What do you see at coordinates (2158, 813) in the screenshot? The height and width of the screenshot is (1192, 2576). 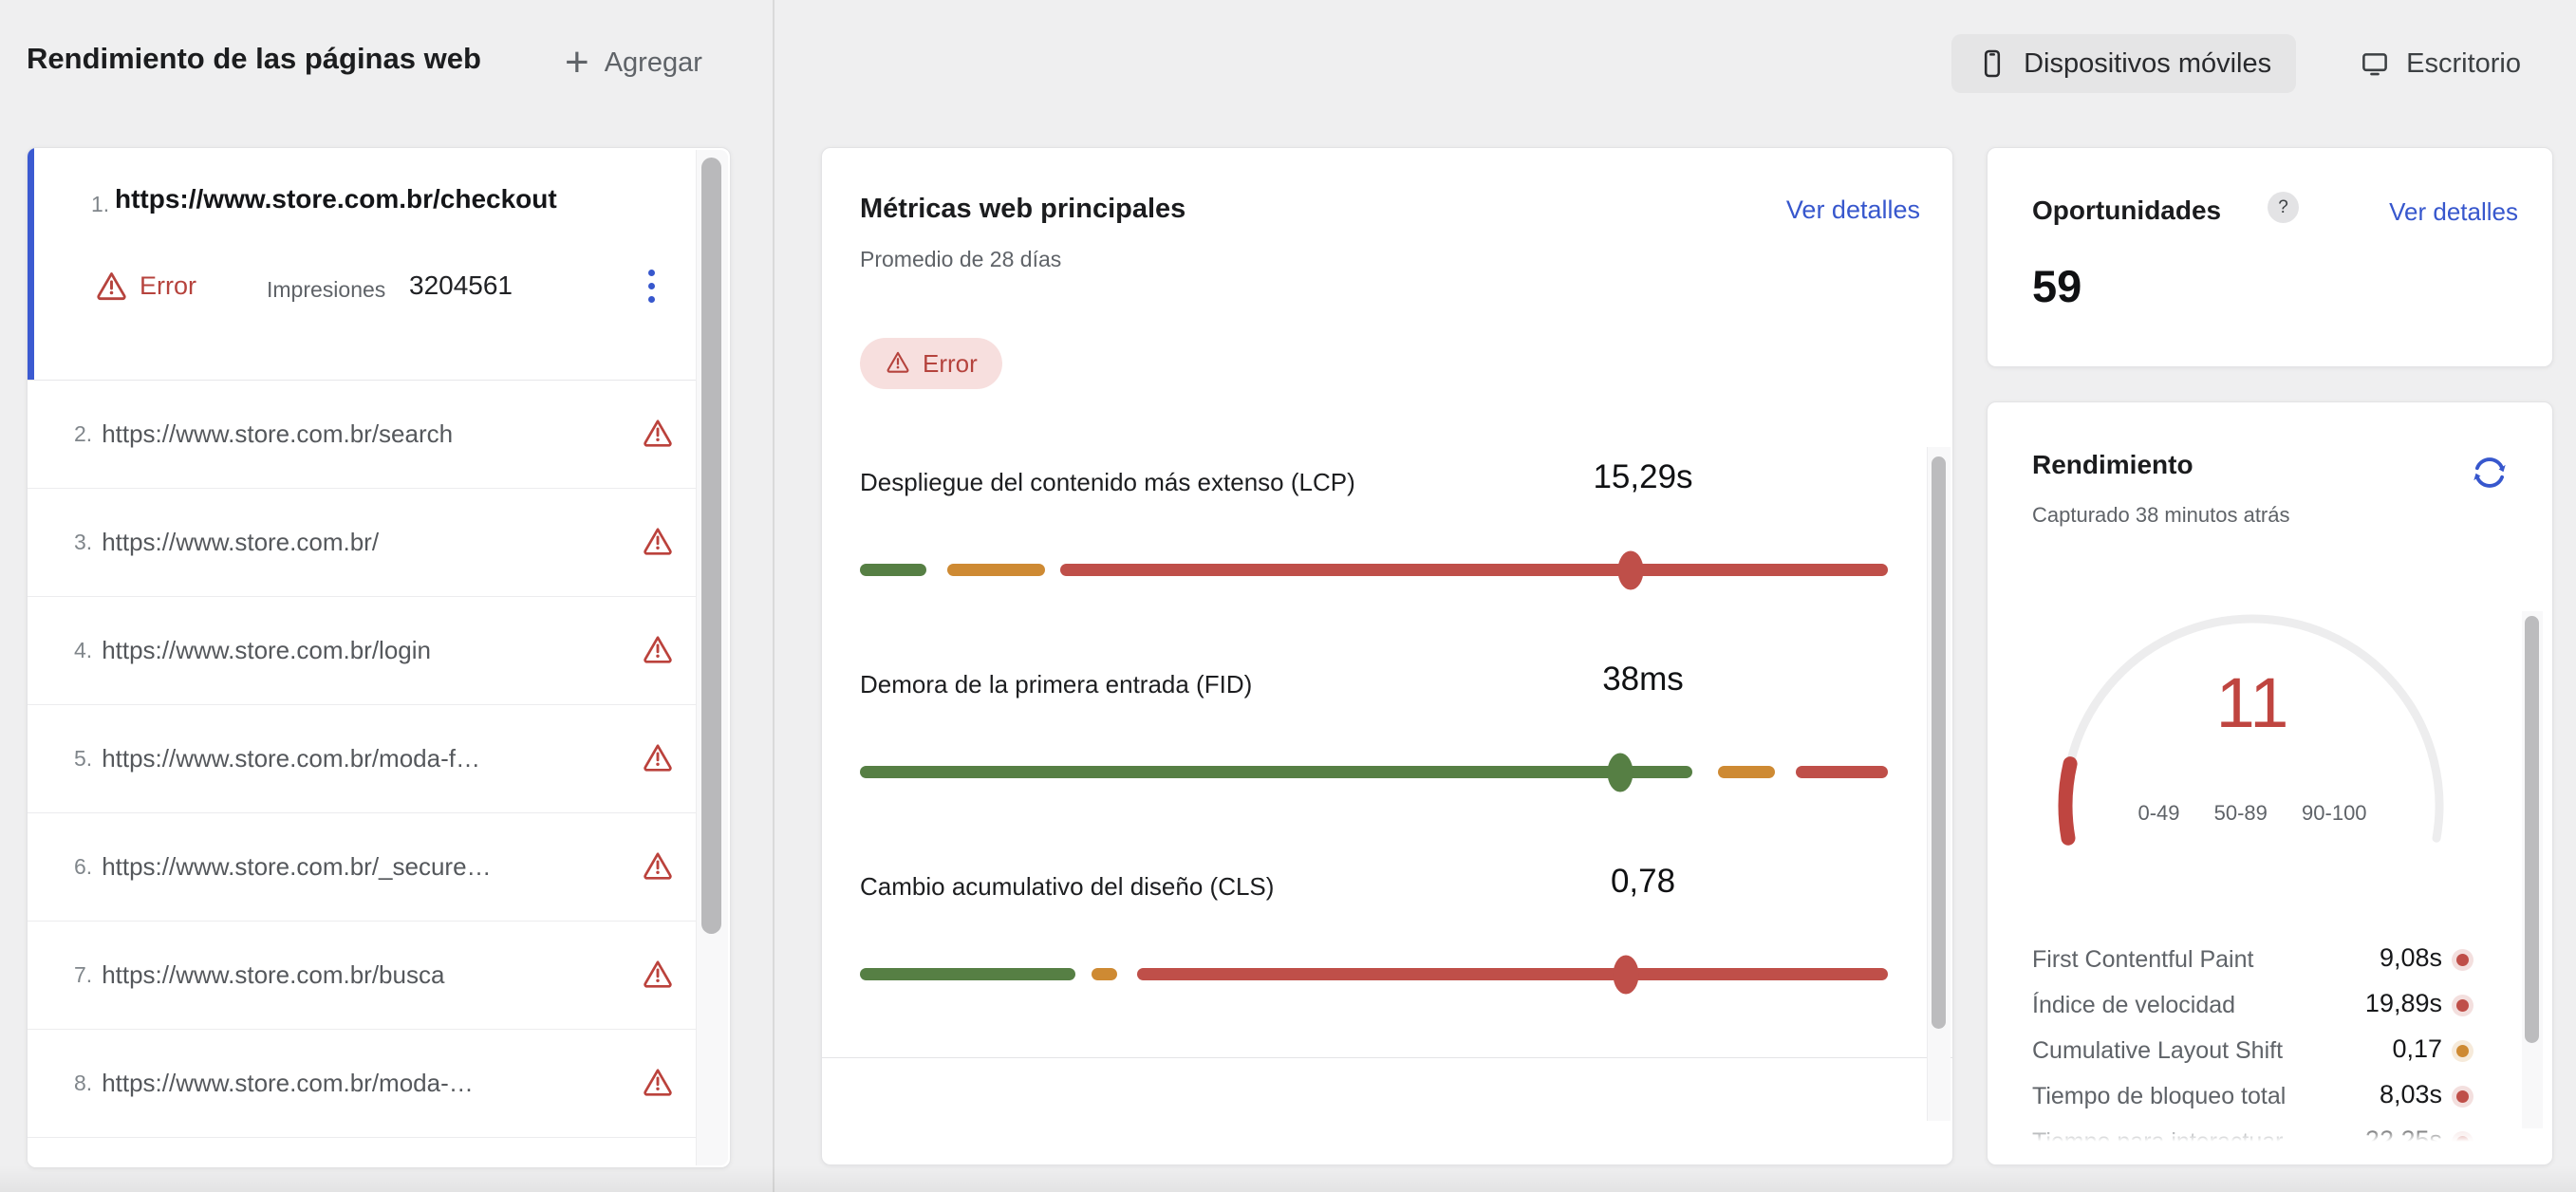 I see `range-bad: 0-49` at bounding box center [2158, 813].